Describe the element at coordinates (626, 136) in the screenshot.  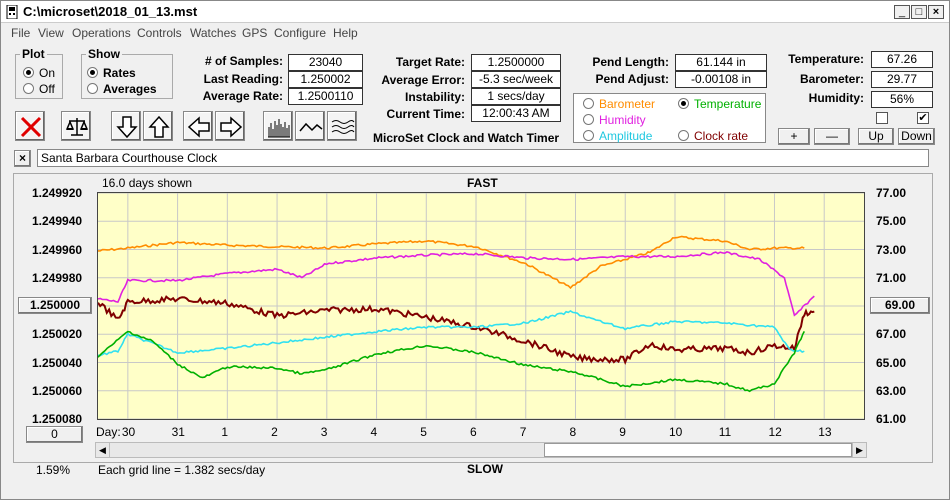
I see `amplitude-series-label: Amplitude` at that location.